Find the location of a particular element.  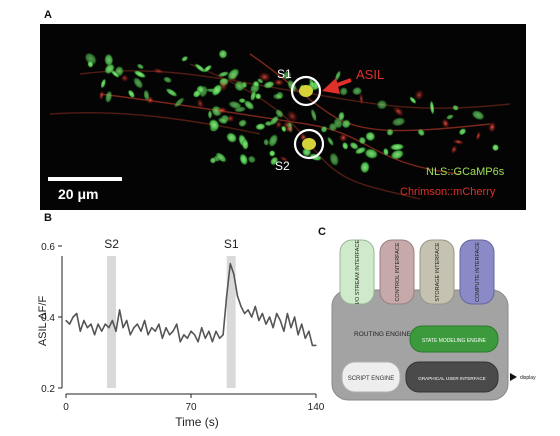

script-engine: SCRIPT ENGINE is located at coordinates (371, 377).